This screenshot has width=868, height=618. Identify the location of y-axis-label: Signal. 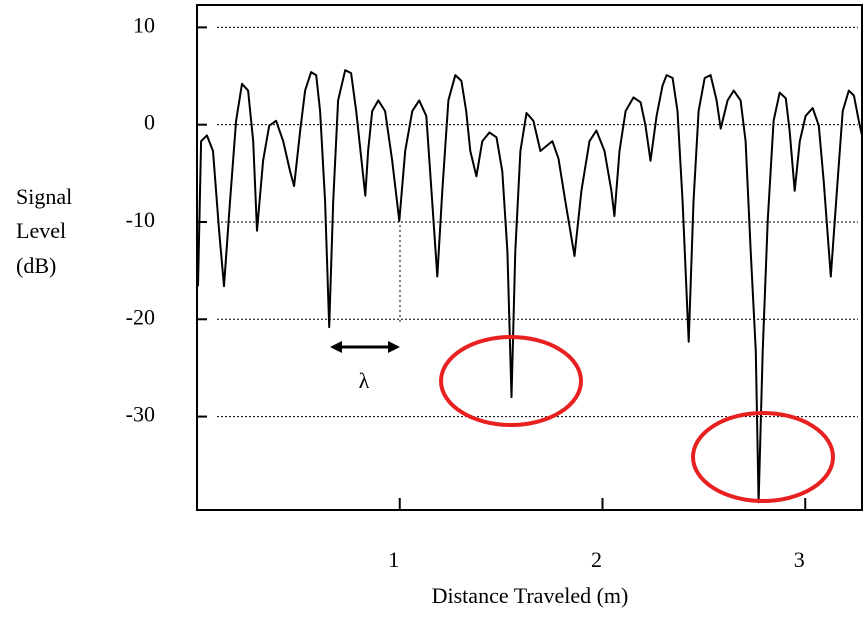
(44, 196).